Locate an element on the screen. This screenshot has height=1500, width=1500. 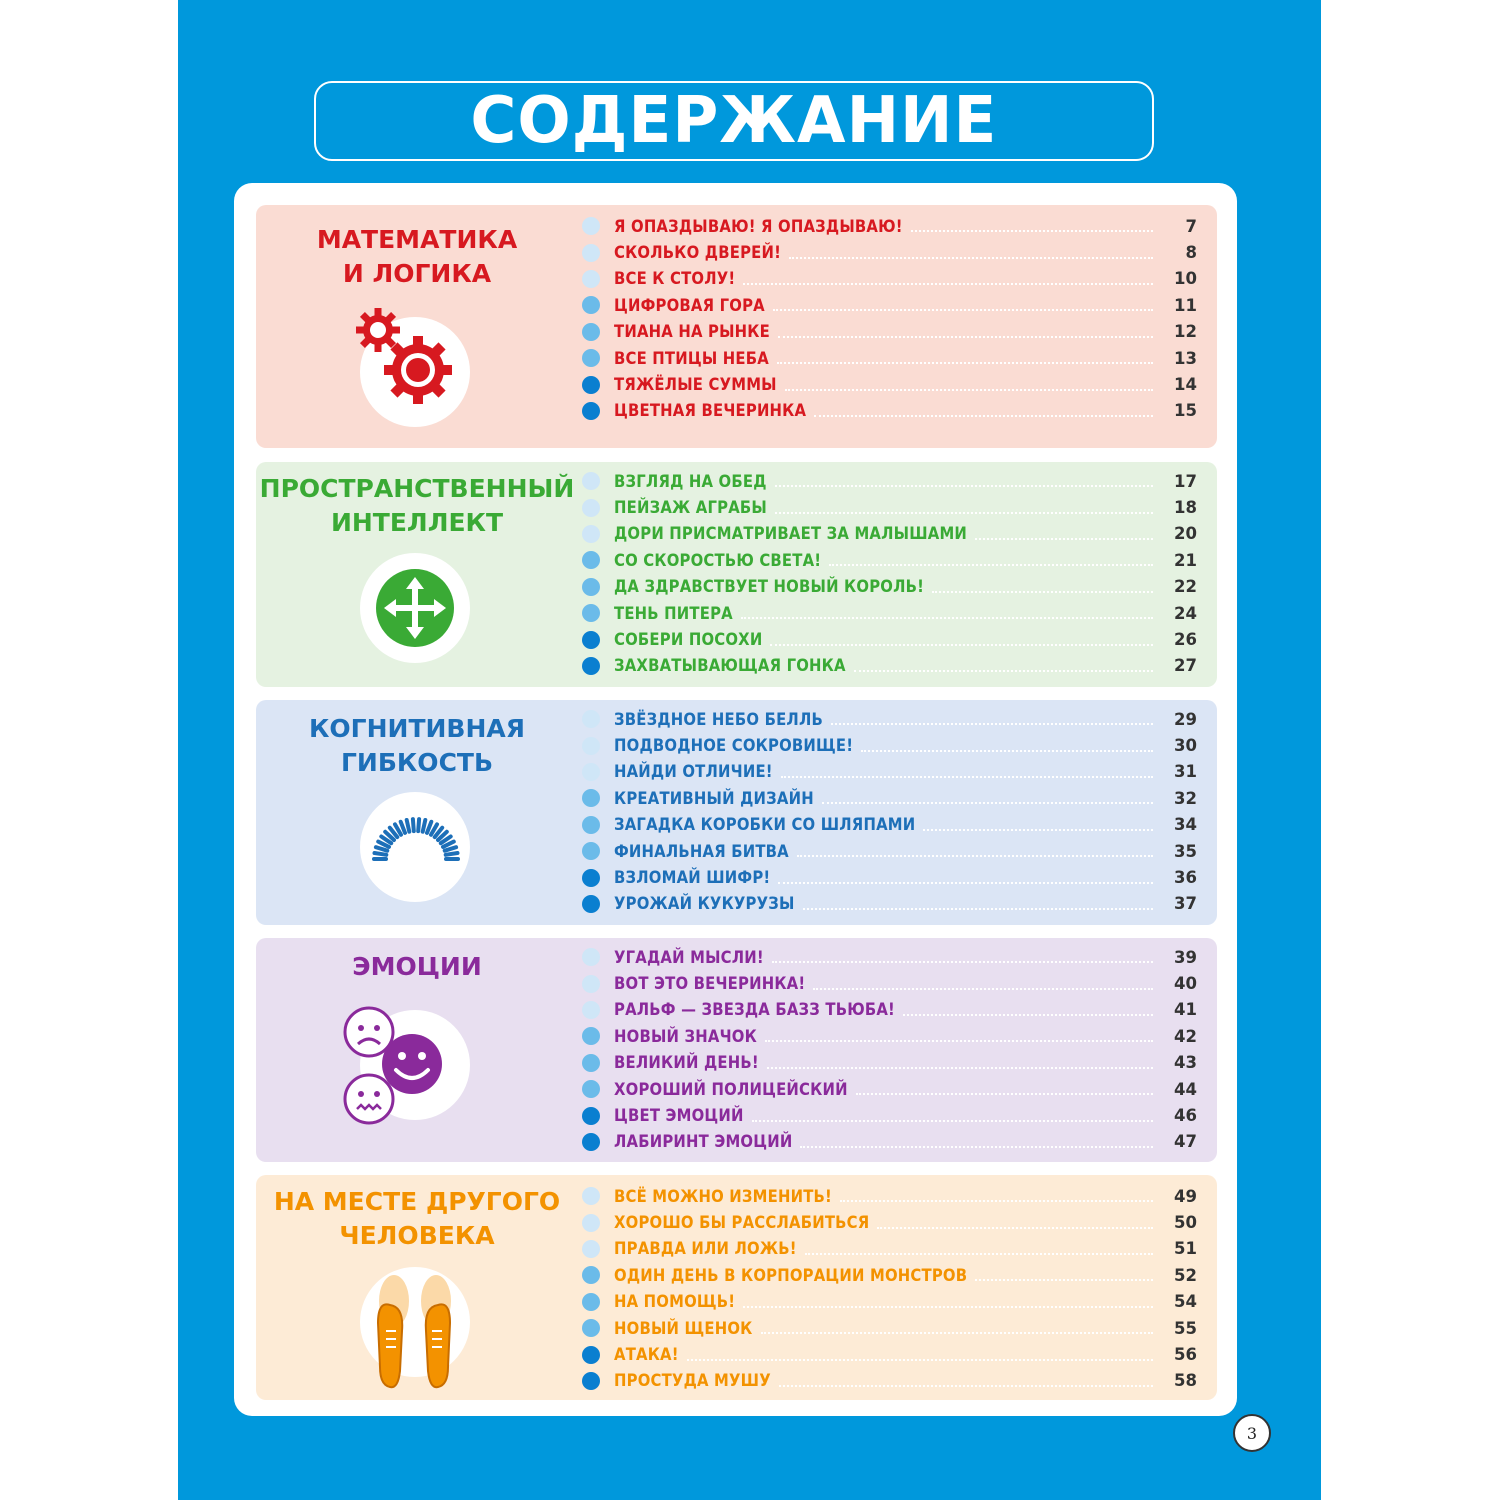
toc-entry-label: ЦВЕТ ЭМОЦИЙ is located at coordinates (679, 1116).